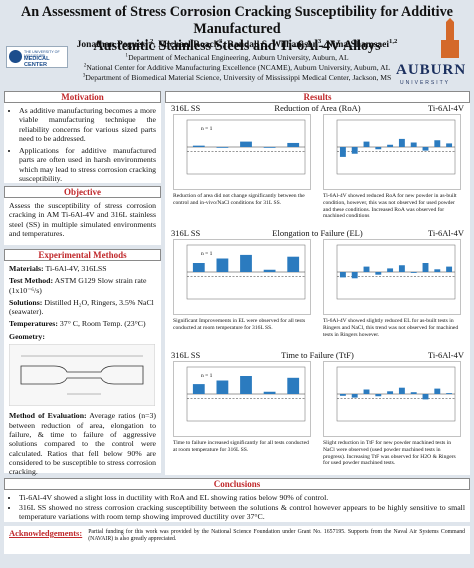 Image resolution: width=474 pixels, height=568 pixels. Describe the element at coordinates (78, 285) in the screenshot. I see `method-text: ASTM G129 Slow strain rate (1x10⁻⁶/s)` at that location.